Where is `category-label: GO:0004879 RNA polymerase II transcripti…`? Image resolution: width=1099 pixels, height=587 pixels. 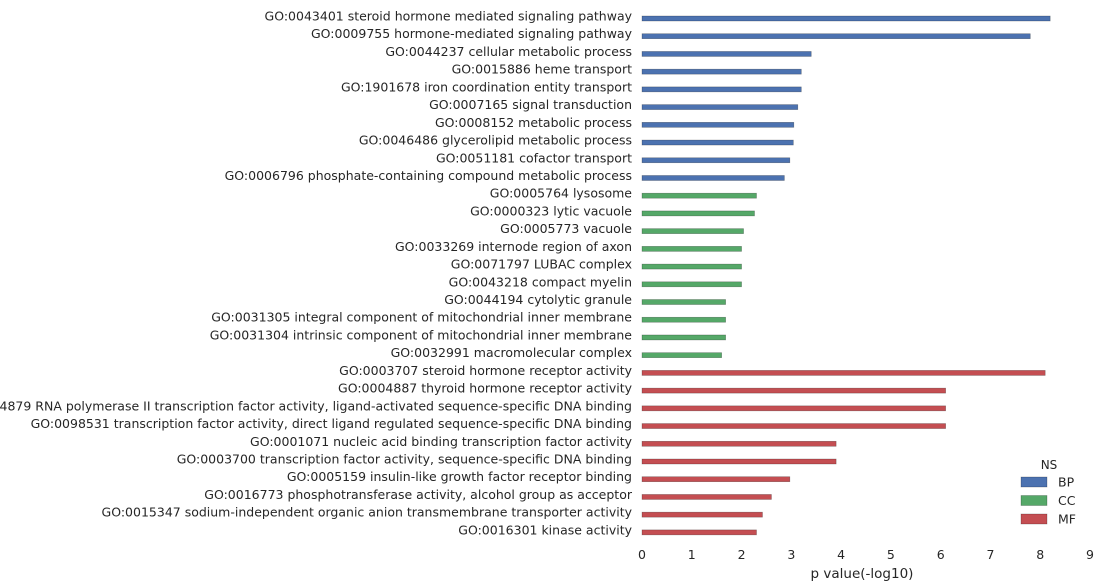
category-label: GO:0004879 RNA polymerase II transcripti… is located at coordinates (316, 405).